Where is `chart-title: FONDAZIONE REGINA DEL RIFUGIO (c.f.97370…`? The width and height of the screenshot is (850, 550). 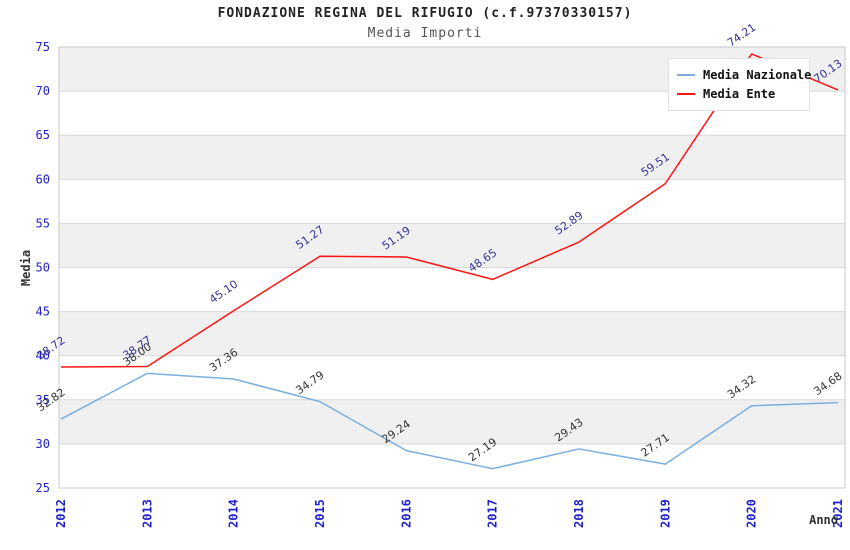
chart-title: FONDAZIONE REGINA DEL RIFUGIO (c.f.97370… is located at coordinates (425, 13).